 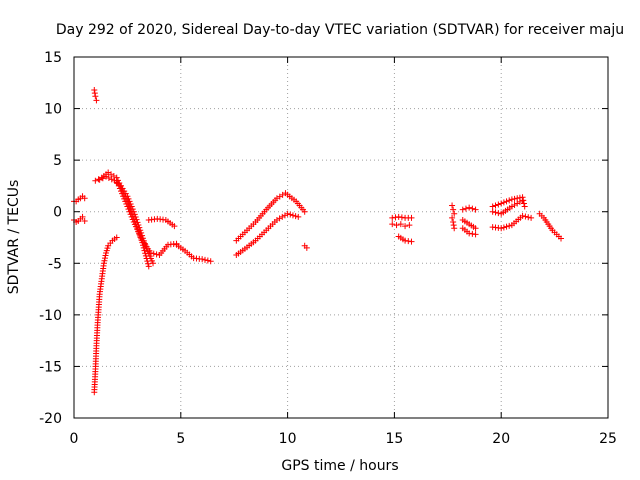 What do you see at coordinates (507, 207) in the screenshot?
I see `data-segment-seg-v` at bounding box center [507, 207].